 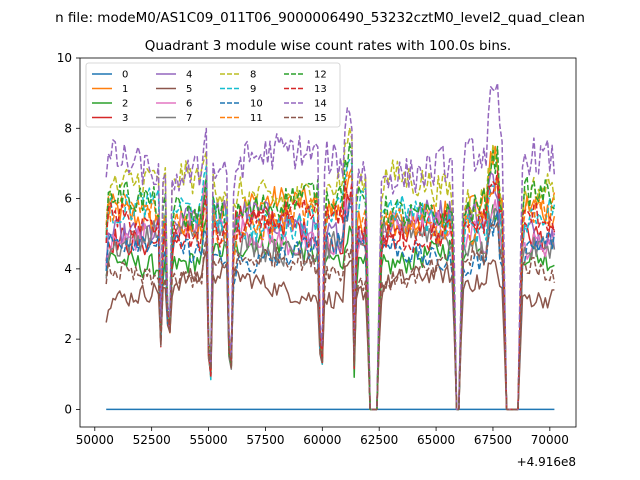 What do you see at coordinates (256, 118) in the screenshot?
I see `legend-label: 11` at bounding box center [256, 118].